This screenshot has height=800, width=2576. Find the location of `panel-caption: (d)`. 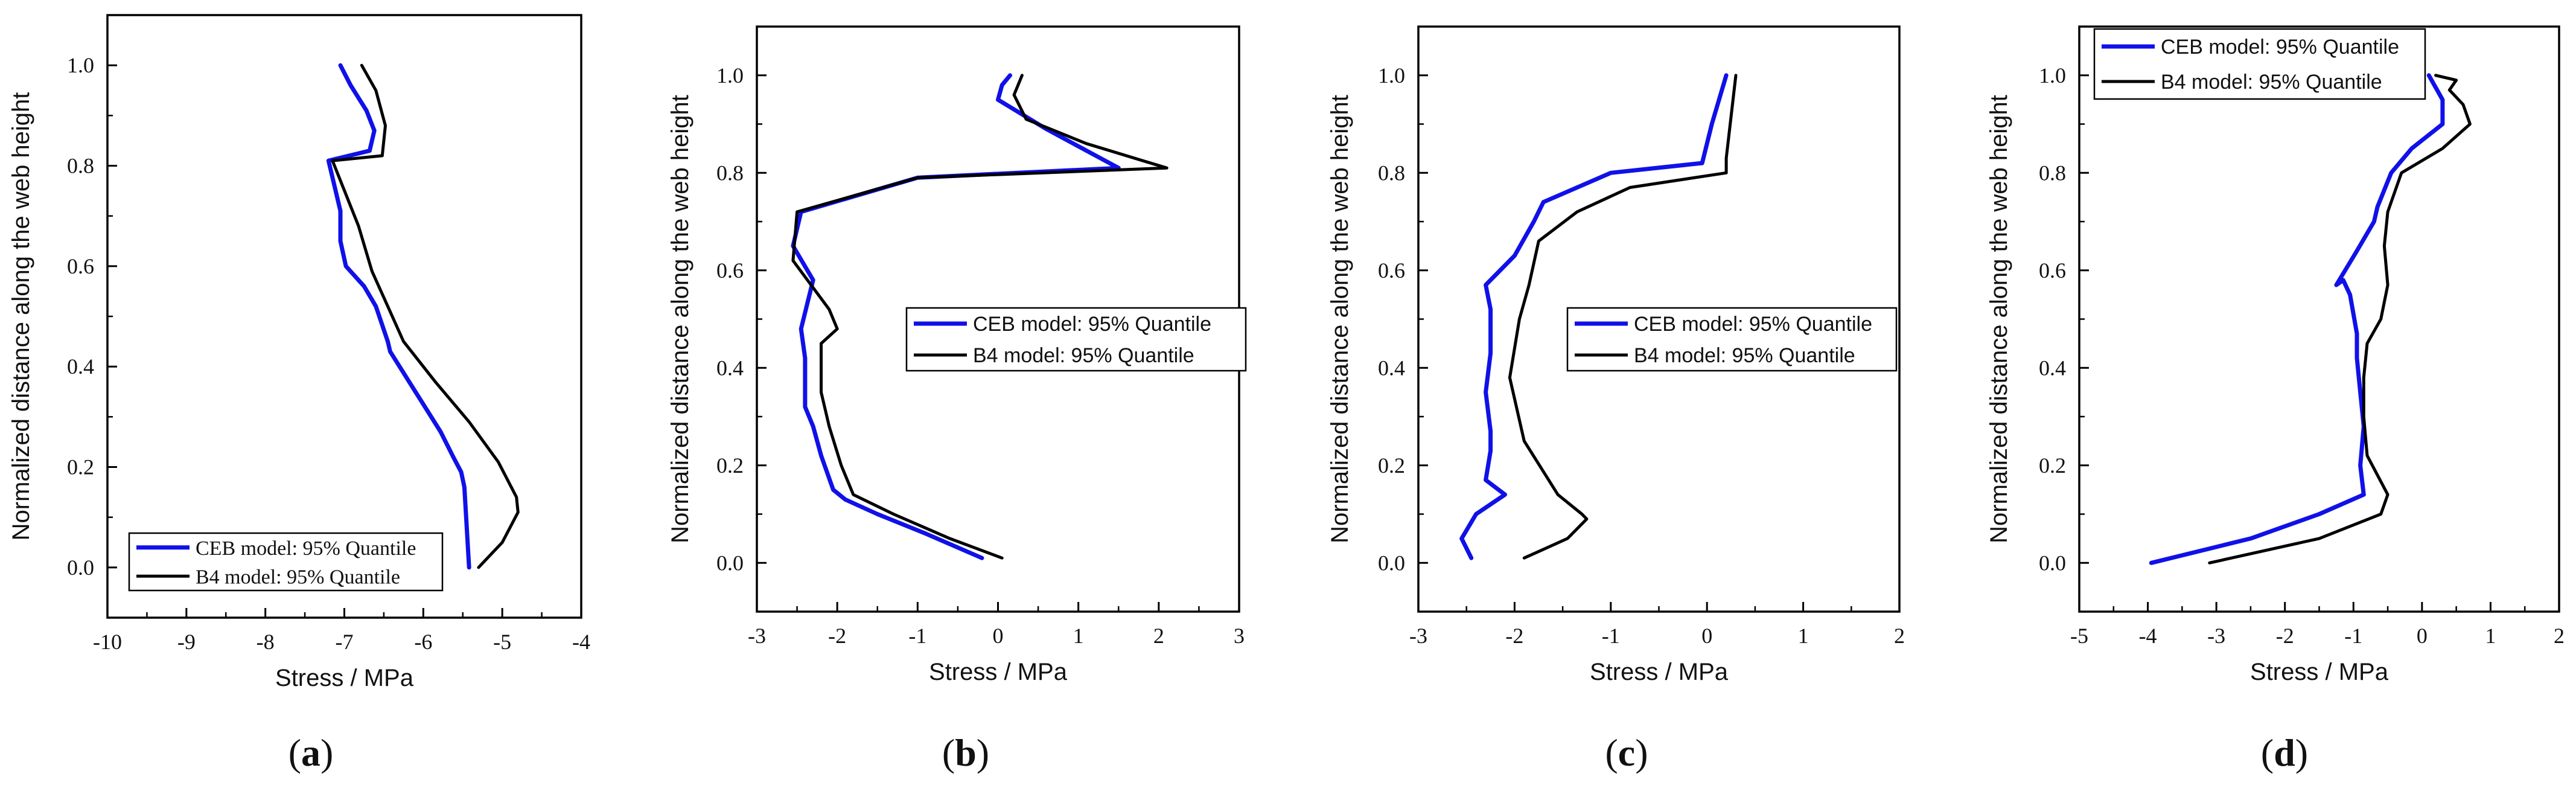

panel-caption: (d) is located at coordinates (2284, 752).